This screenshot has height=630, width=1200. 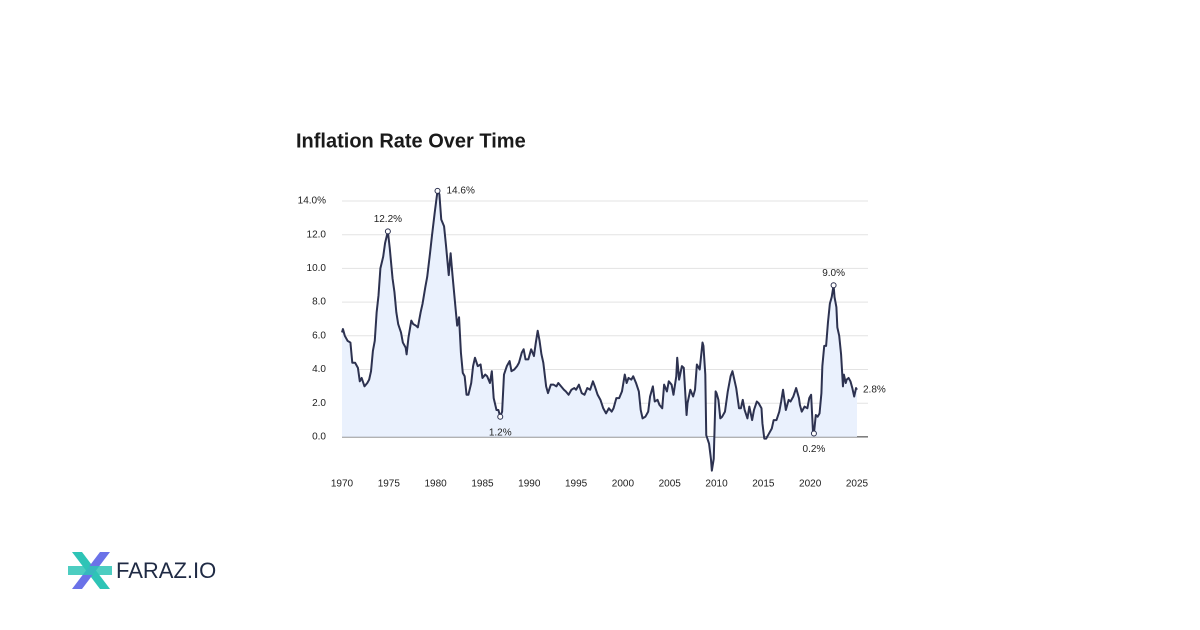 What do you see at coordinates (312, 201) in the screenshot?
I see `y-tick-label: 14.0%` at bounding box center [312, 201].